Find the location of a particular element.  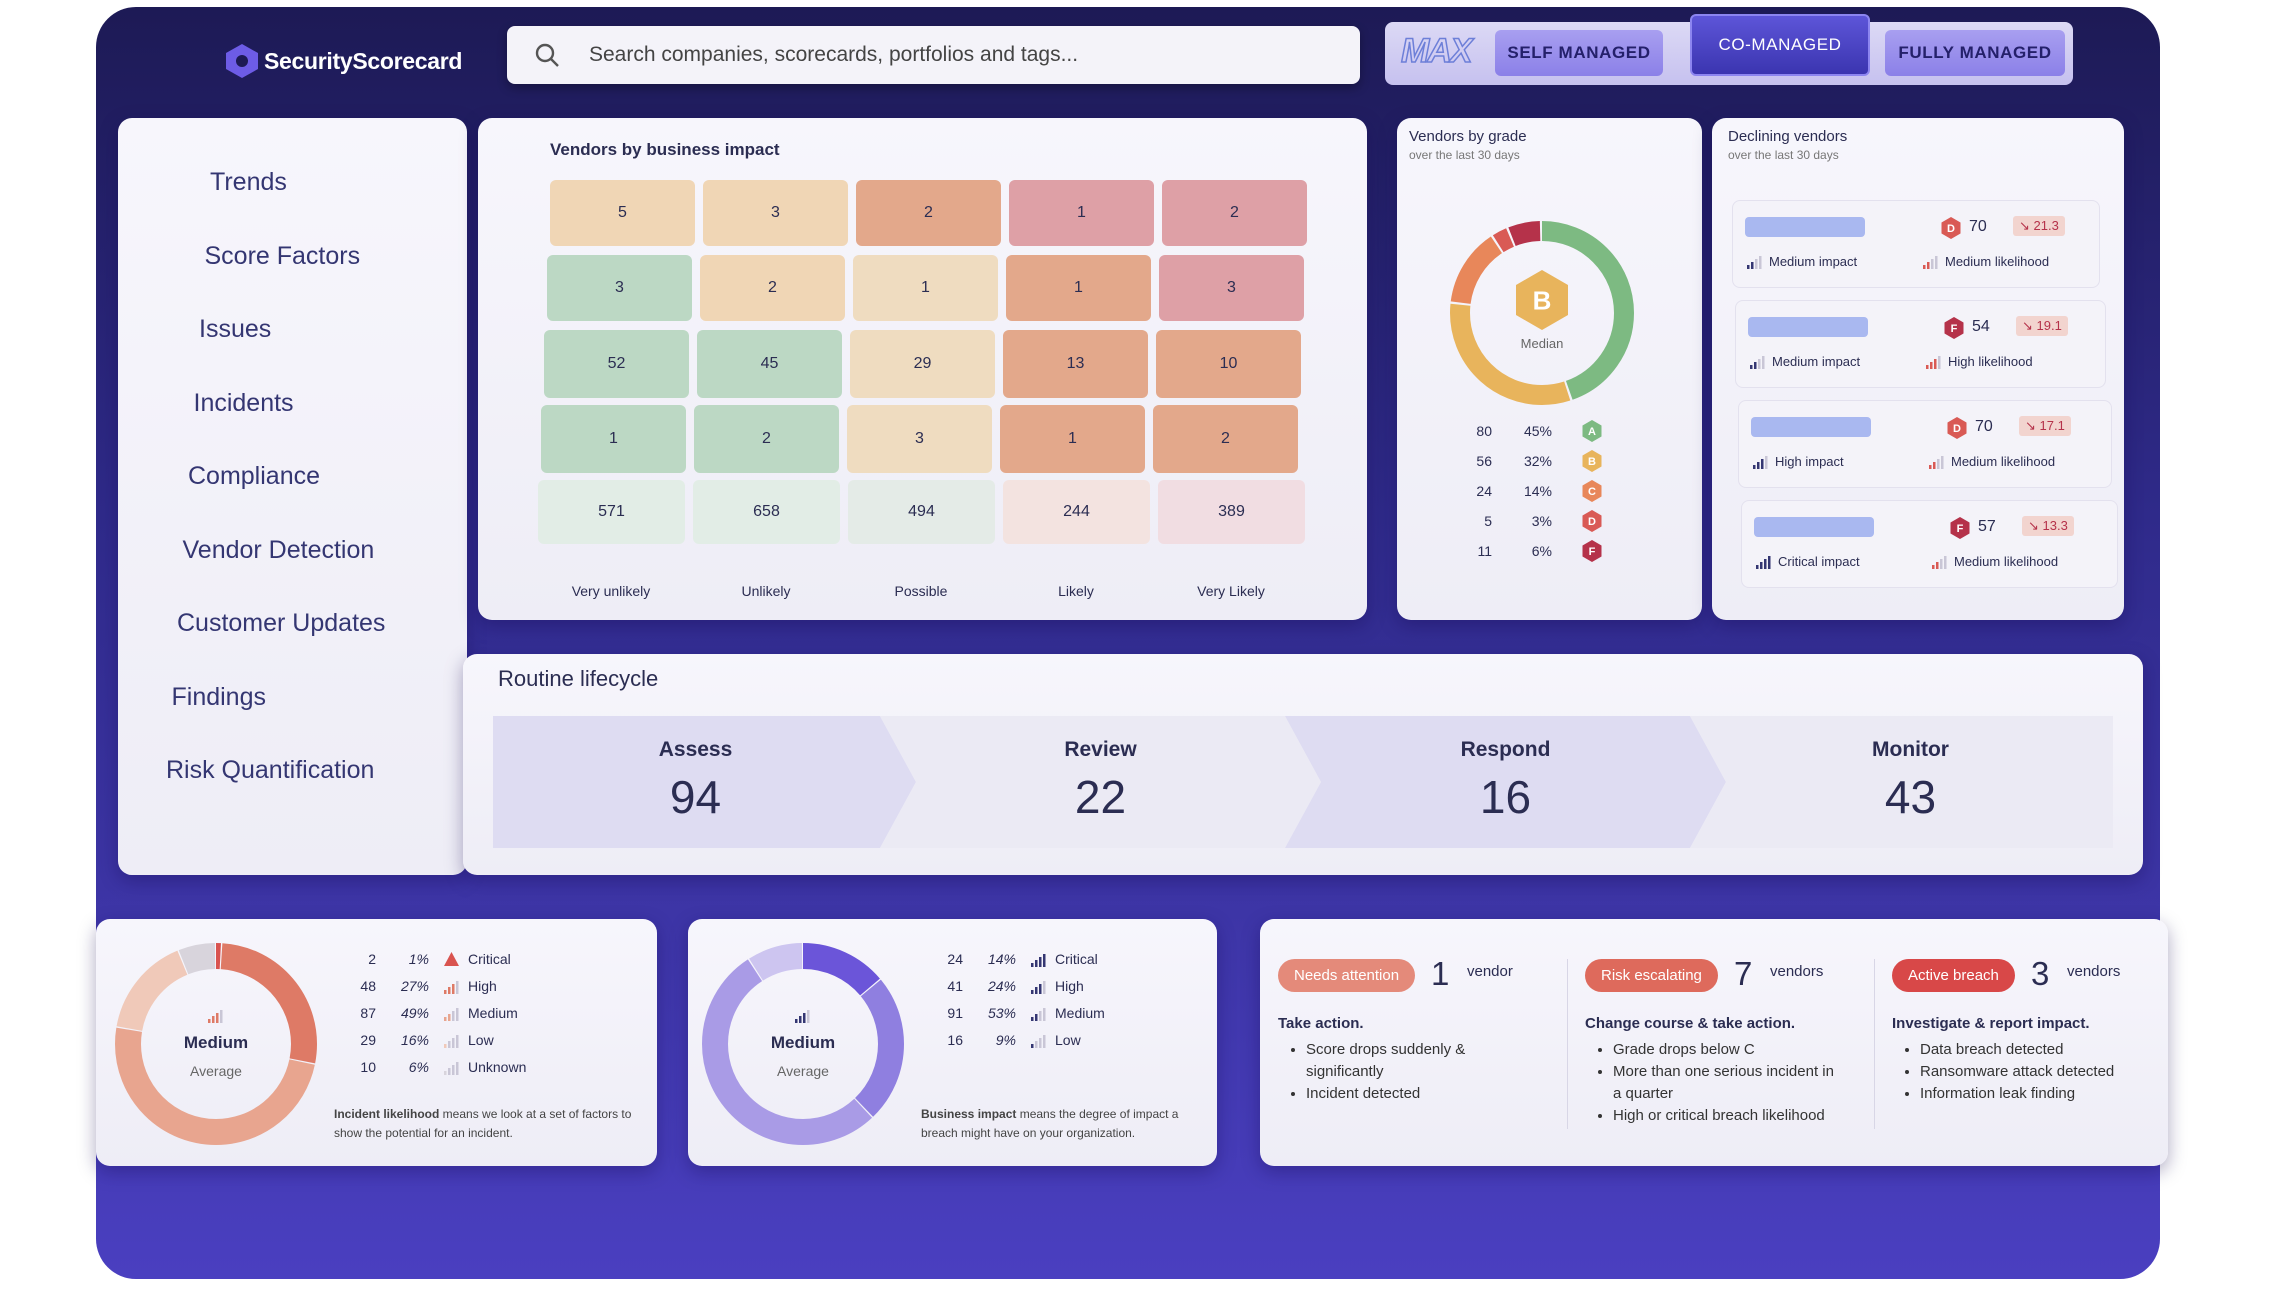

alert-unit: vendors is located at coordinates (1797, 971).